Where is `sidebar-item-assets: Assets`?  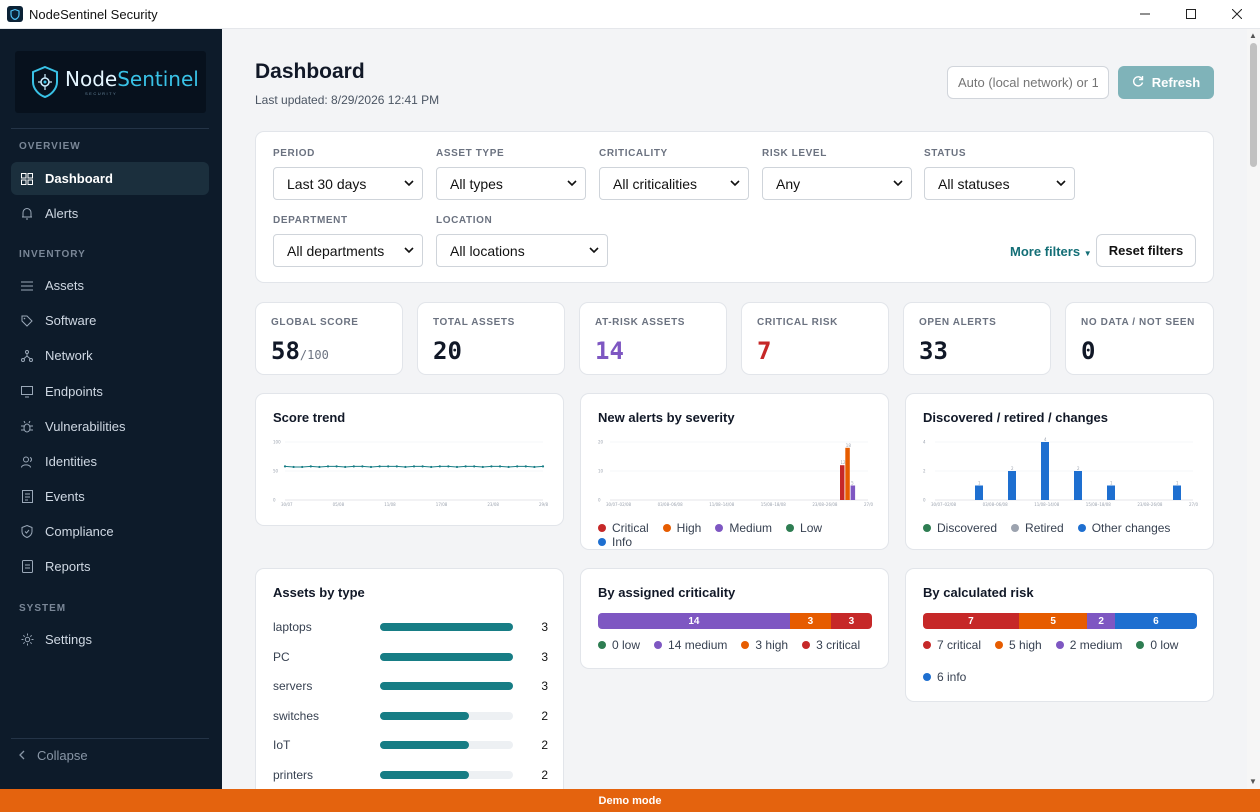
sidebar-item-assets: Assets is located at coordinates (110, 285).